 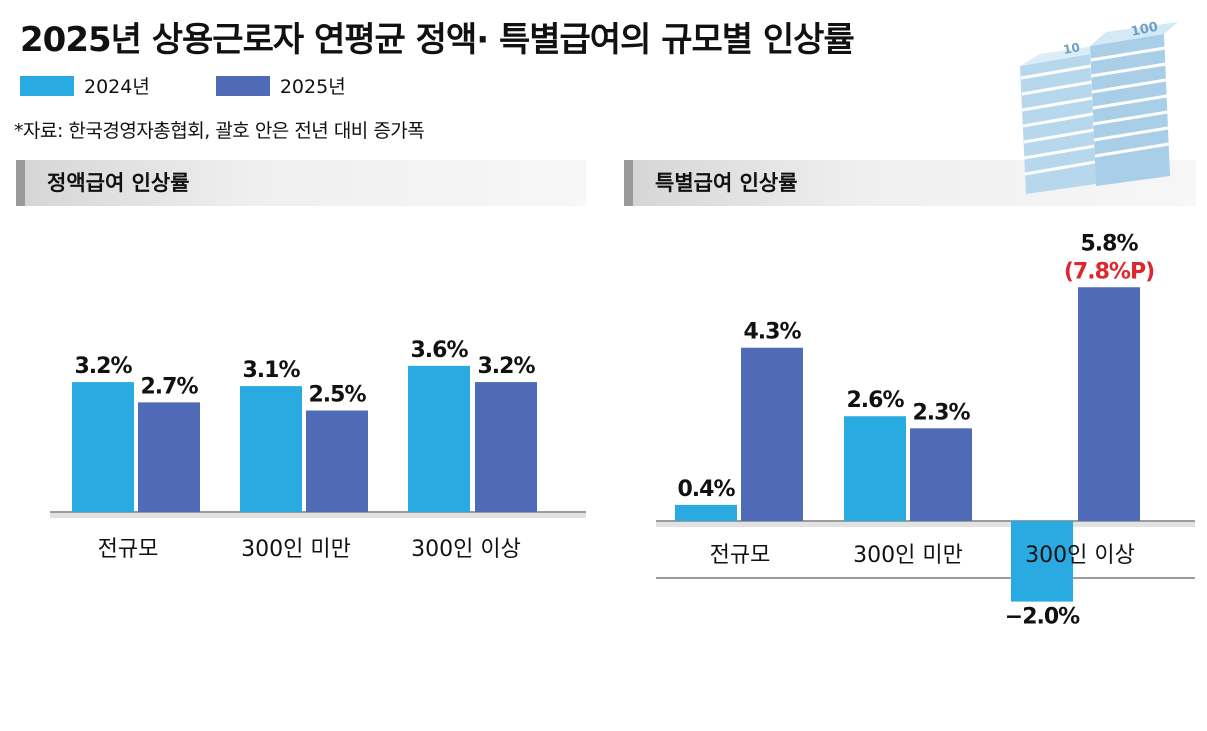 What do you see at coordinates (941, 412) in the screenshot?
I see `data-label-special-1-1: 2.3%` at bounding box center [941, 412].